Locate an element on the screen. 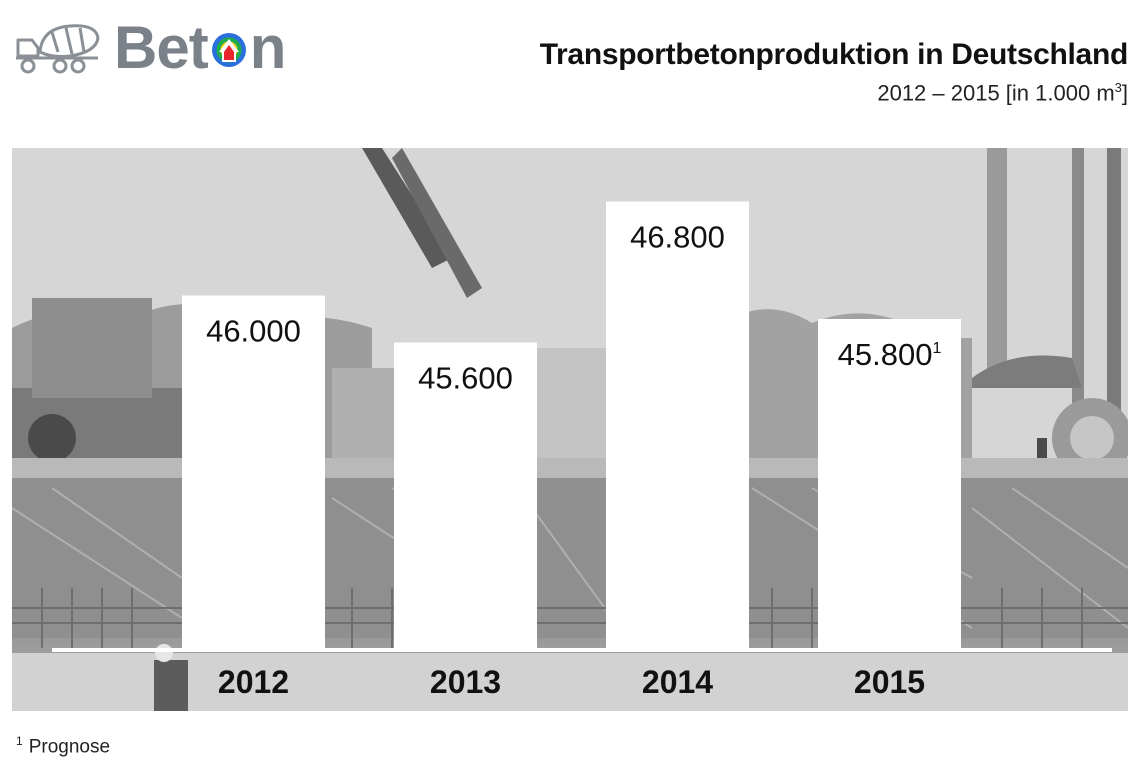  logo-wordmark: Bet n is located at coordinates (200, 48).